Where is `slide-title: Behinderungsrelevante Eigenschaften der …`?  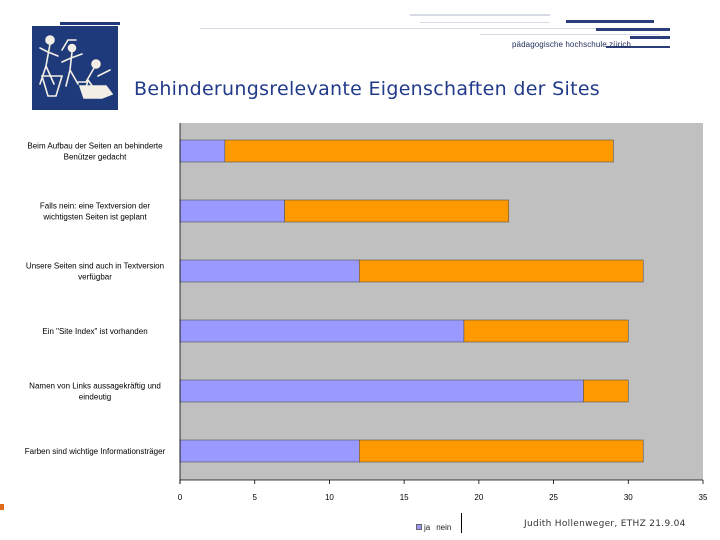 slide-title: Behinderungsrelevante Eigenschaften der … is located at coordinates (367, 89).